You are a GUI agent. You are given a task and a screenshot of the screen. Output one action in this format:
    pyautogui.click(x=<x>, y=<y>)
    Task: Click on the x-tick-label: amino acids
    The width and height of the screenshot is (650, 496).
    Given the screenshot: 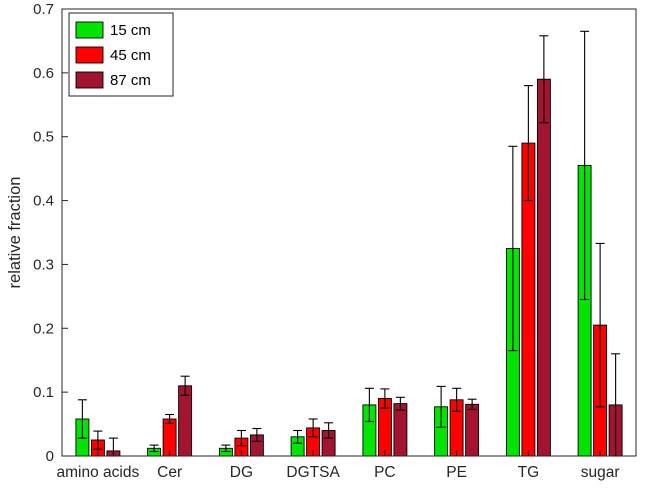 What is the action you would take?
    pyautogui.click(x=98, y=472)
    